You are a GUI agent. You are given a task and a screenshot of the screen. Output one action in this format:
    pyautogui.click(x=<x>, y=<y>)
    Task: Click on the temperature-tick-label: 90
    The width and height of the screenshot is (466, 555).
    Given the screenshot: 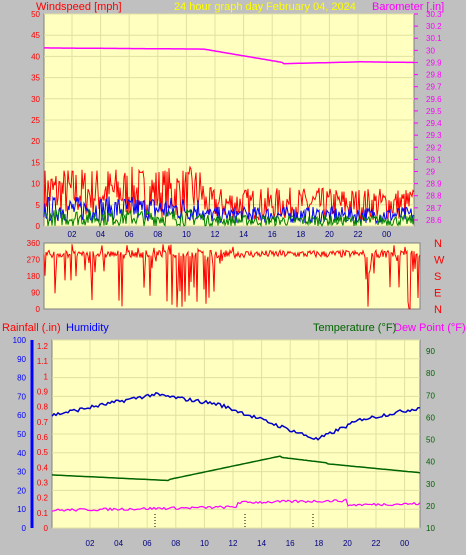 What is the action you would take?
    pyautogui.click(x=430, y=351)
    